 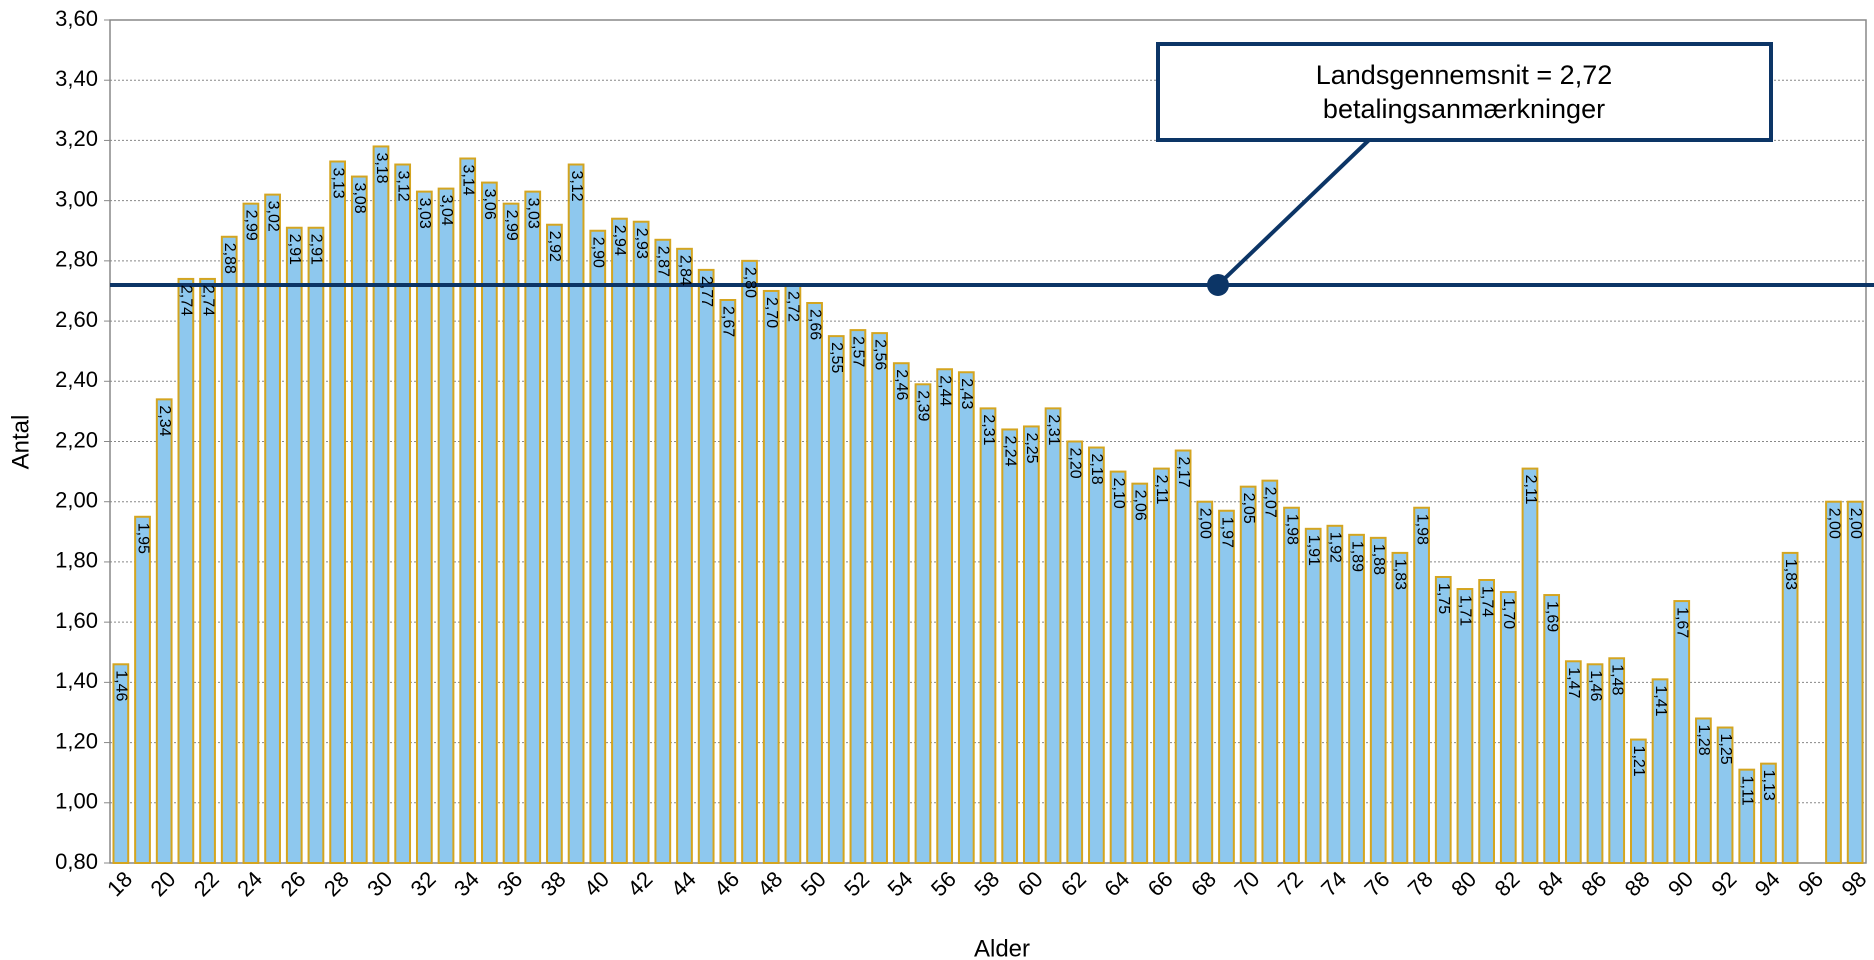 I want to click on x-tick-label: 36, so click(x=509, y=883).